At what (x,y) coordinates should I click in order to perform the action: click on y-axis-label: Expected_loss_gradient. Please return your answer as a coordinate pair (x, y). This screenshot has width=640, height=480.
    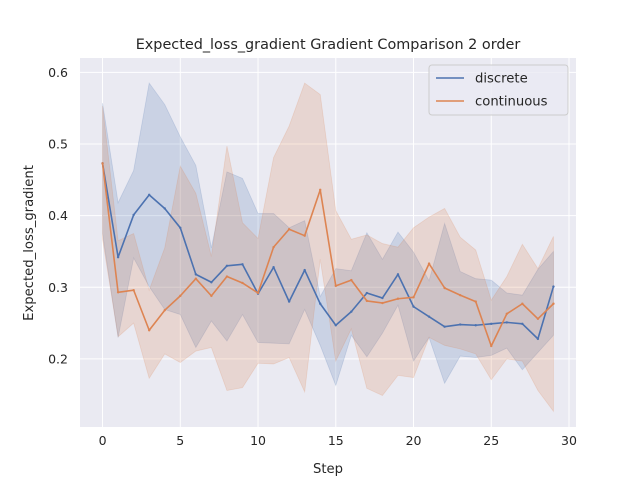
    Looking at the image, I should click on (29, 243).